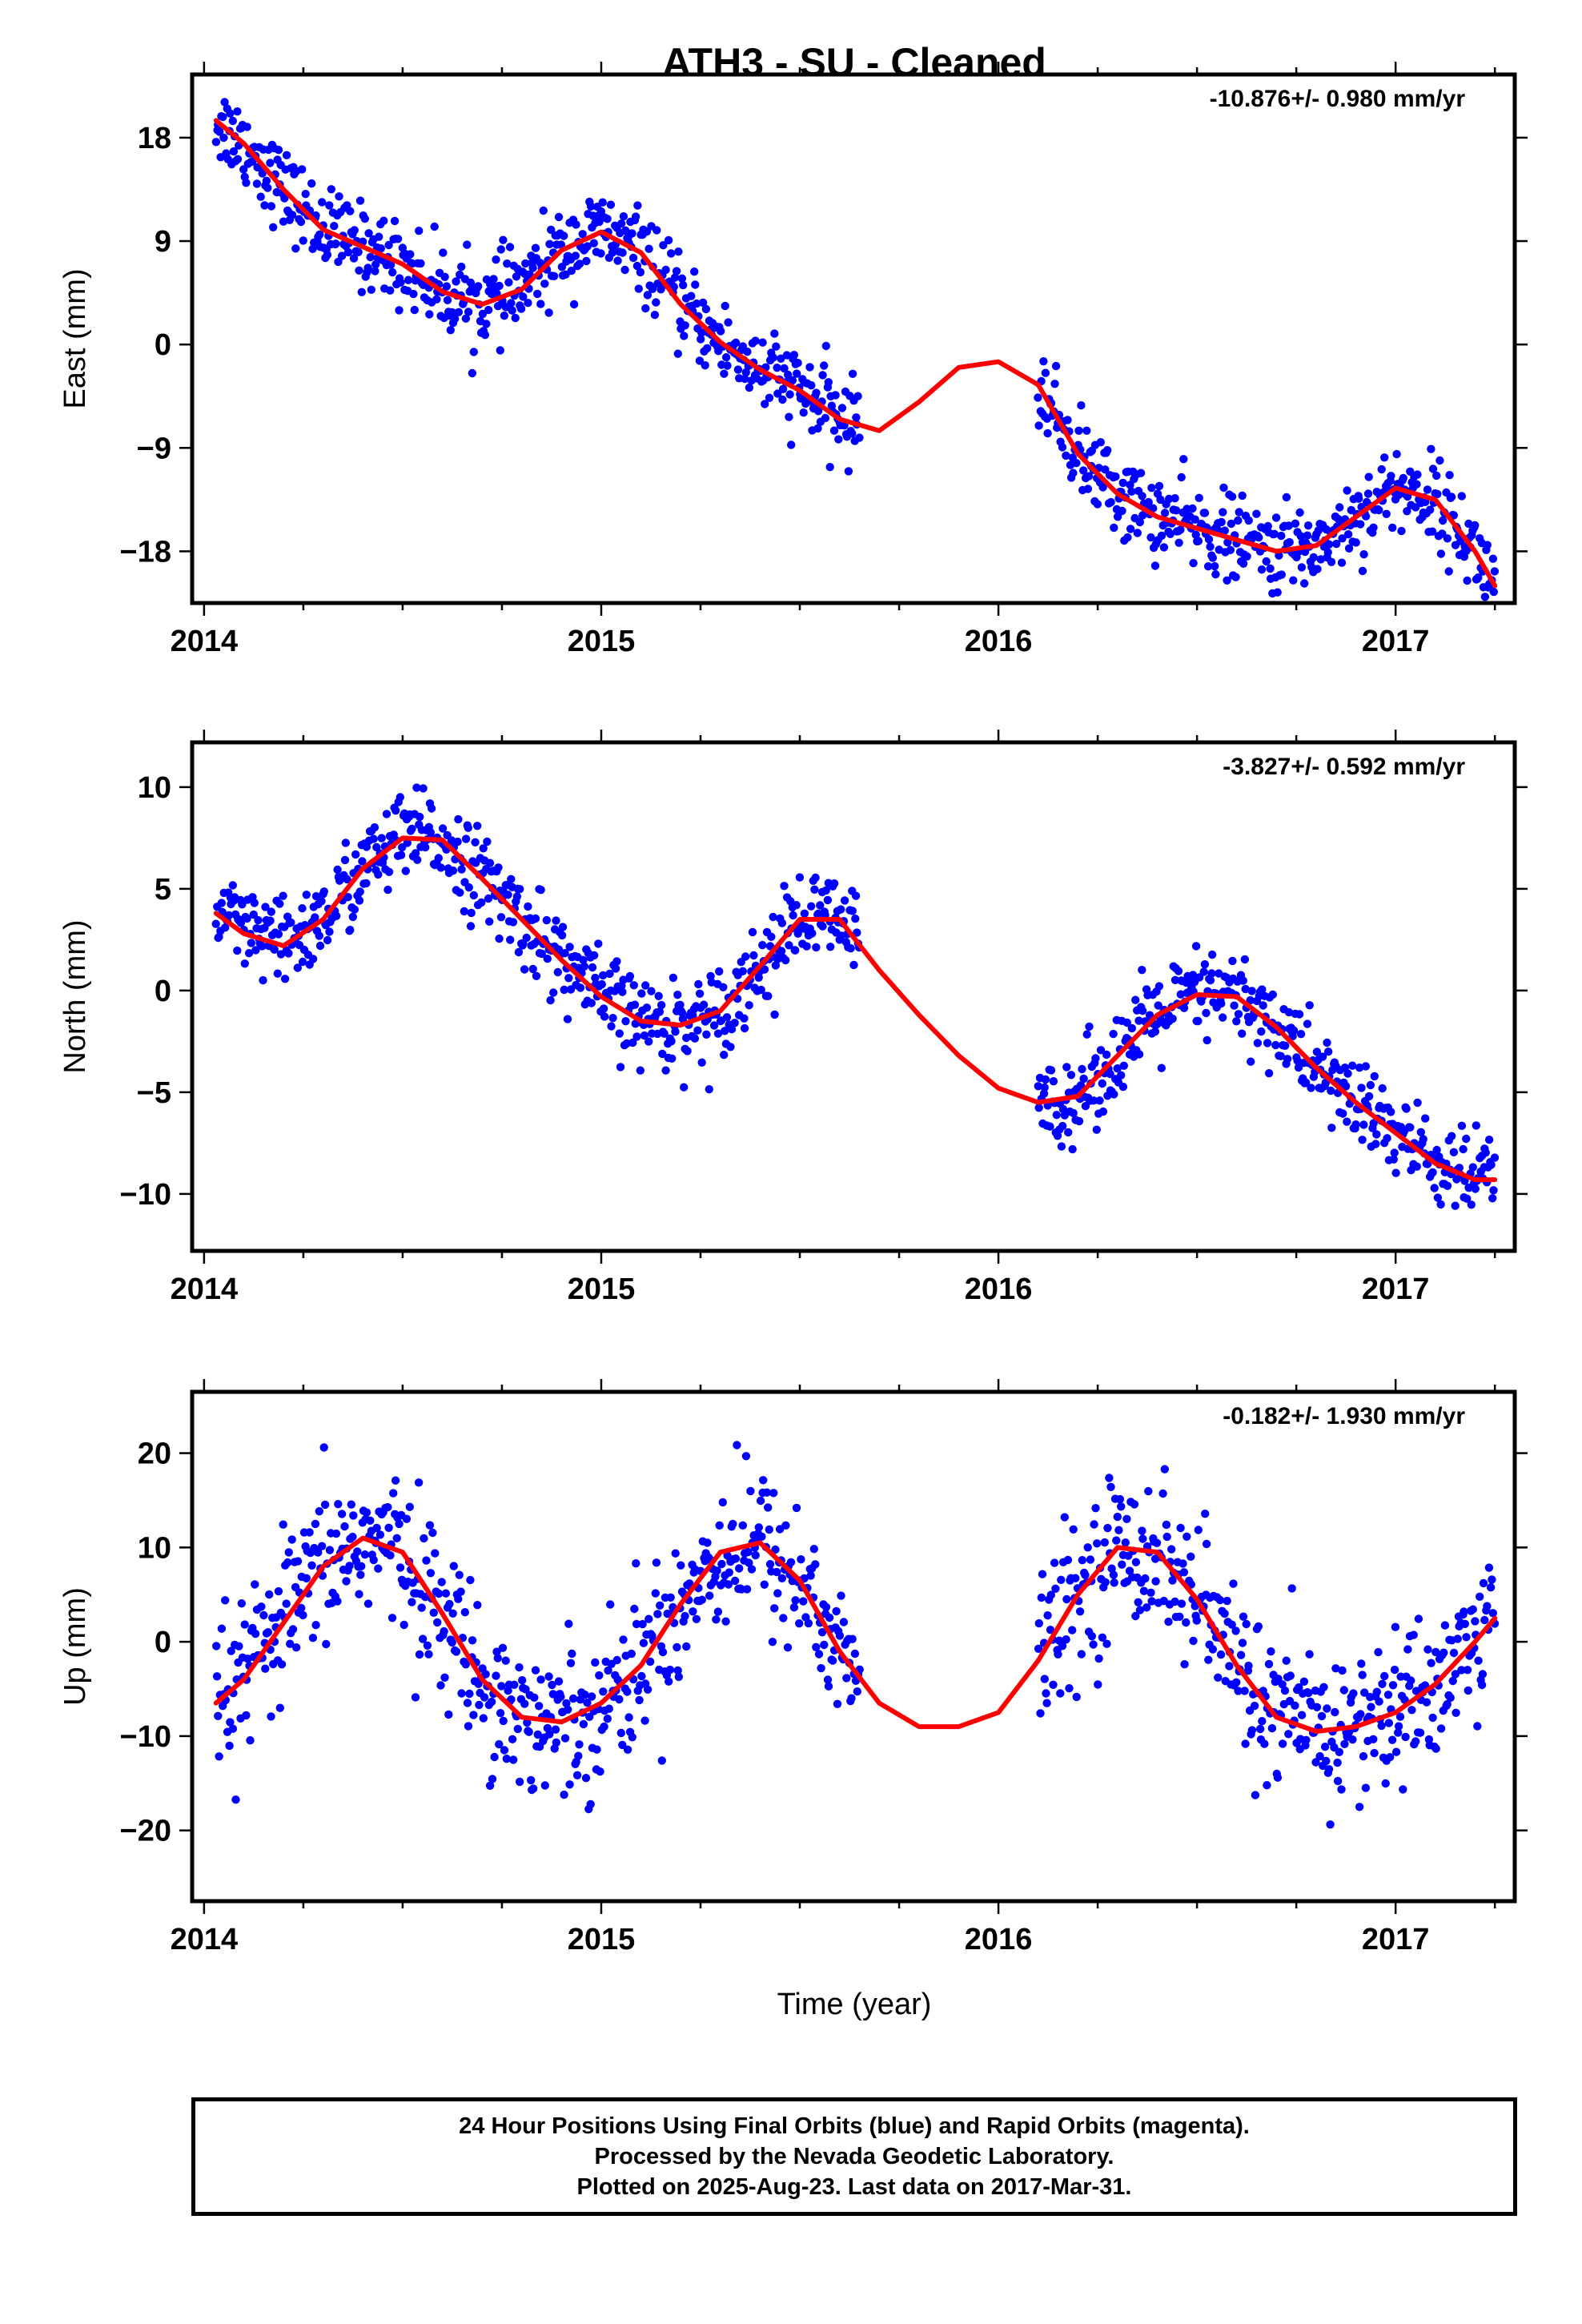 The width and height of the screenshot is (1582, 2324). What do you see at coordinates (1344, 767) in the screenshot?
I see `rate-label-north: -3.827+/- 0.592 mm/yr` at bounding box center [1344, 767].